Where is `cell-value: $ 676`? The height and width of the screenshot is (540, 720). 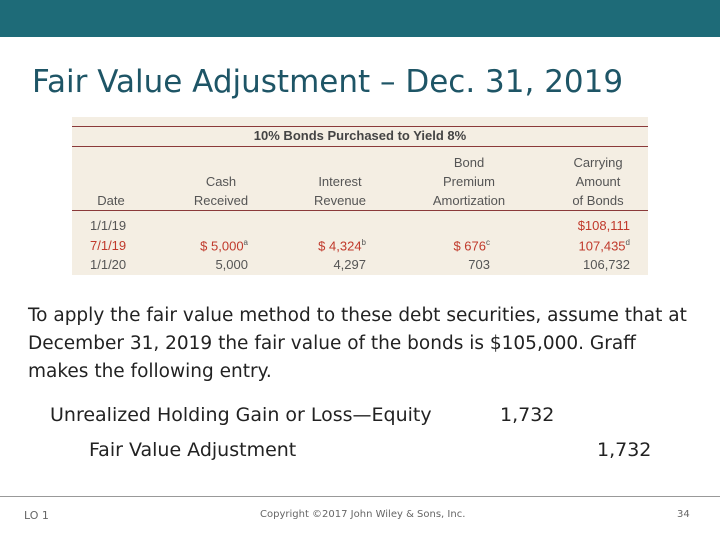
cell-value: $ 676 is located at coordinates (469, 245).